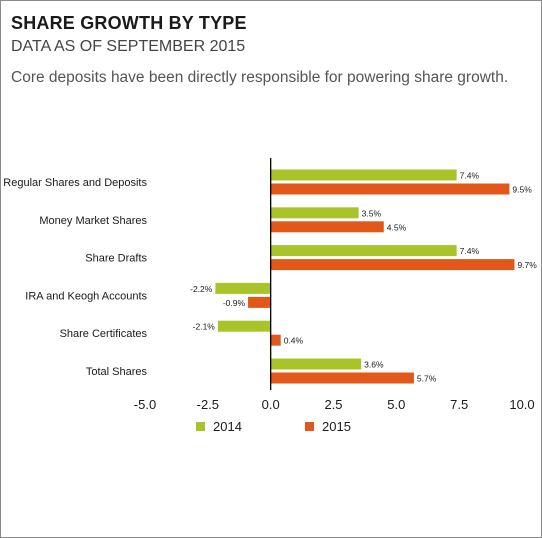 This screenshot has height=538, width=542. I want to click on category-label: Share Certificates, so click(104, 334).